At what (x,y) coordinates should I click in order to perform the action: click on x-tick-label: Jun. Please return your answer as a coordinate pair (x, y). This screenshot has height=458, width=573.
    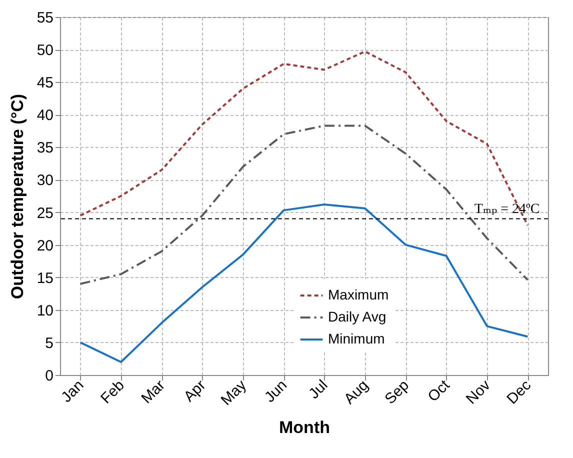
    Looking at the image, I should click on (276, 391).